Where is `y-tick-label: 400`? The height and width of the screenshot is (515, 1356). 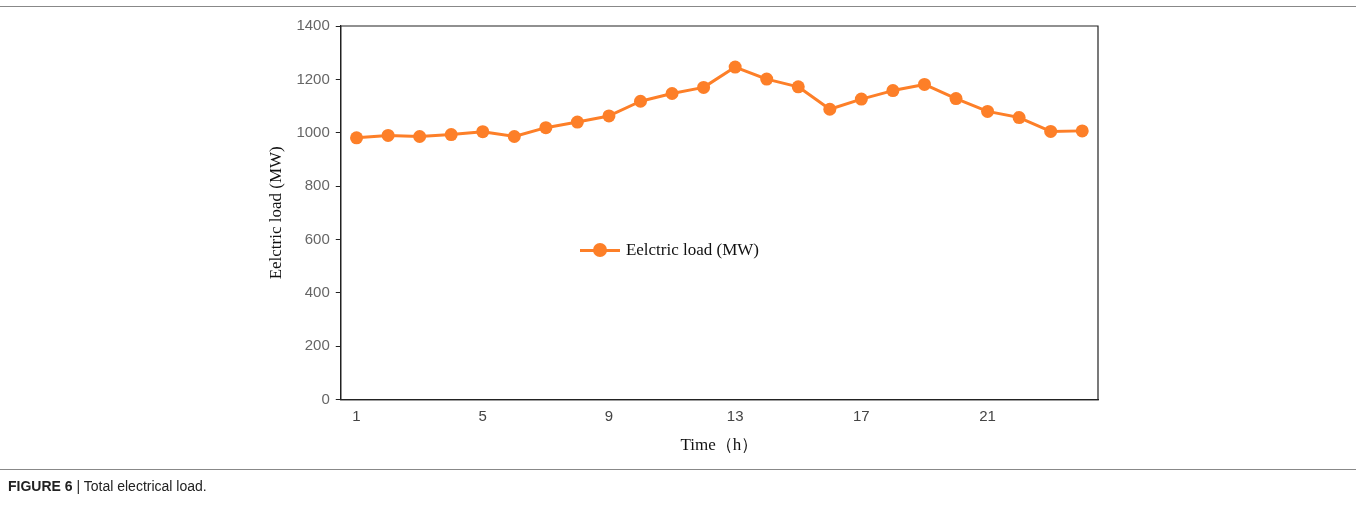
y-tick-label: 400 is located at coordinates (317, 291).